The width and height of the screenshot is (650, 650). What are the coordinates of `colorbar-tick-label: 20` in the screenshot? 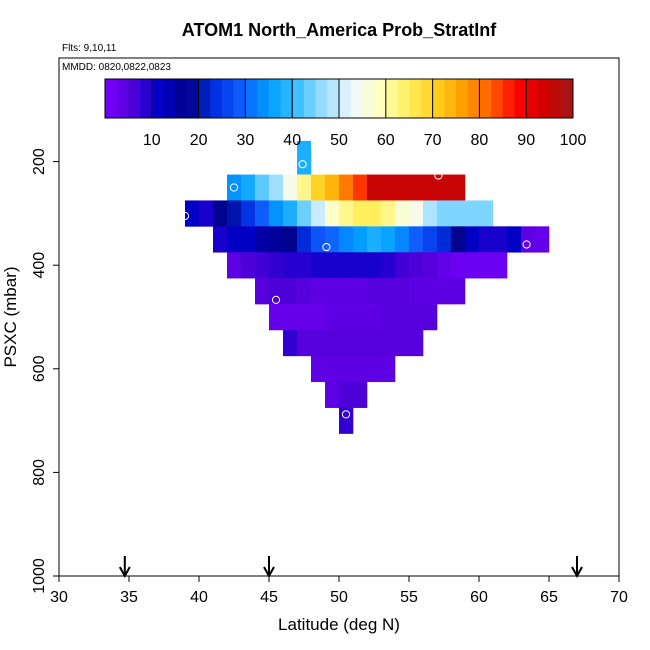 It's located at (199, 140).